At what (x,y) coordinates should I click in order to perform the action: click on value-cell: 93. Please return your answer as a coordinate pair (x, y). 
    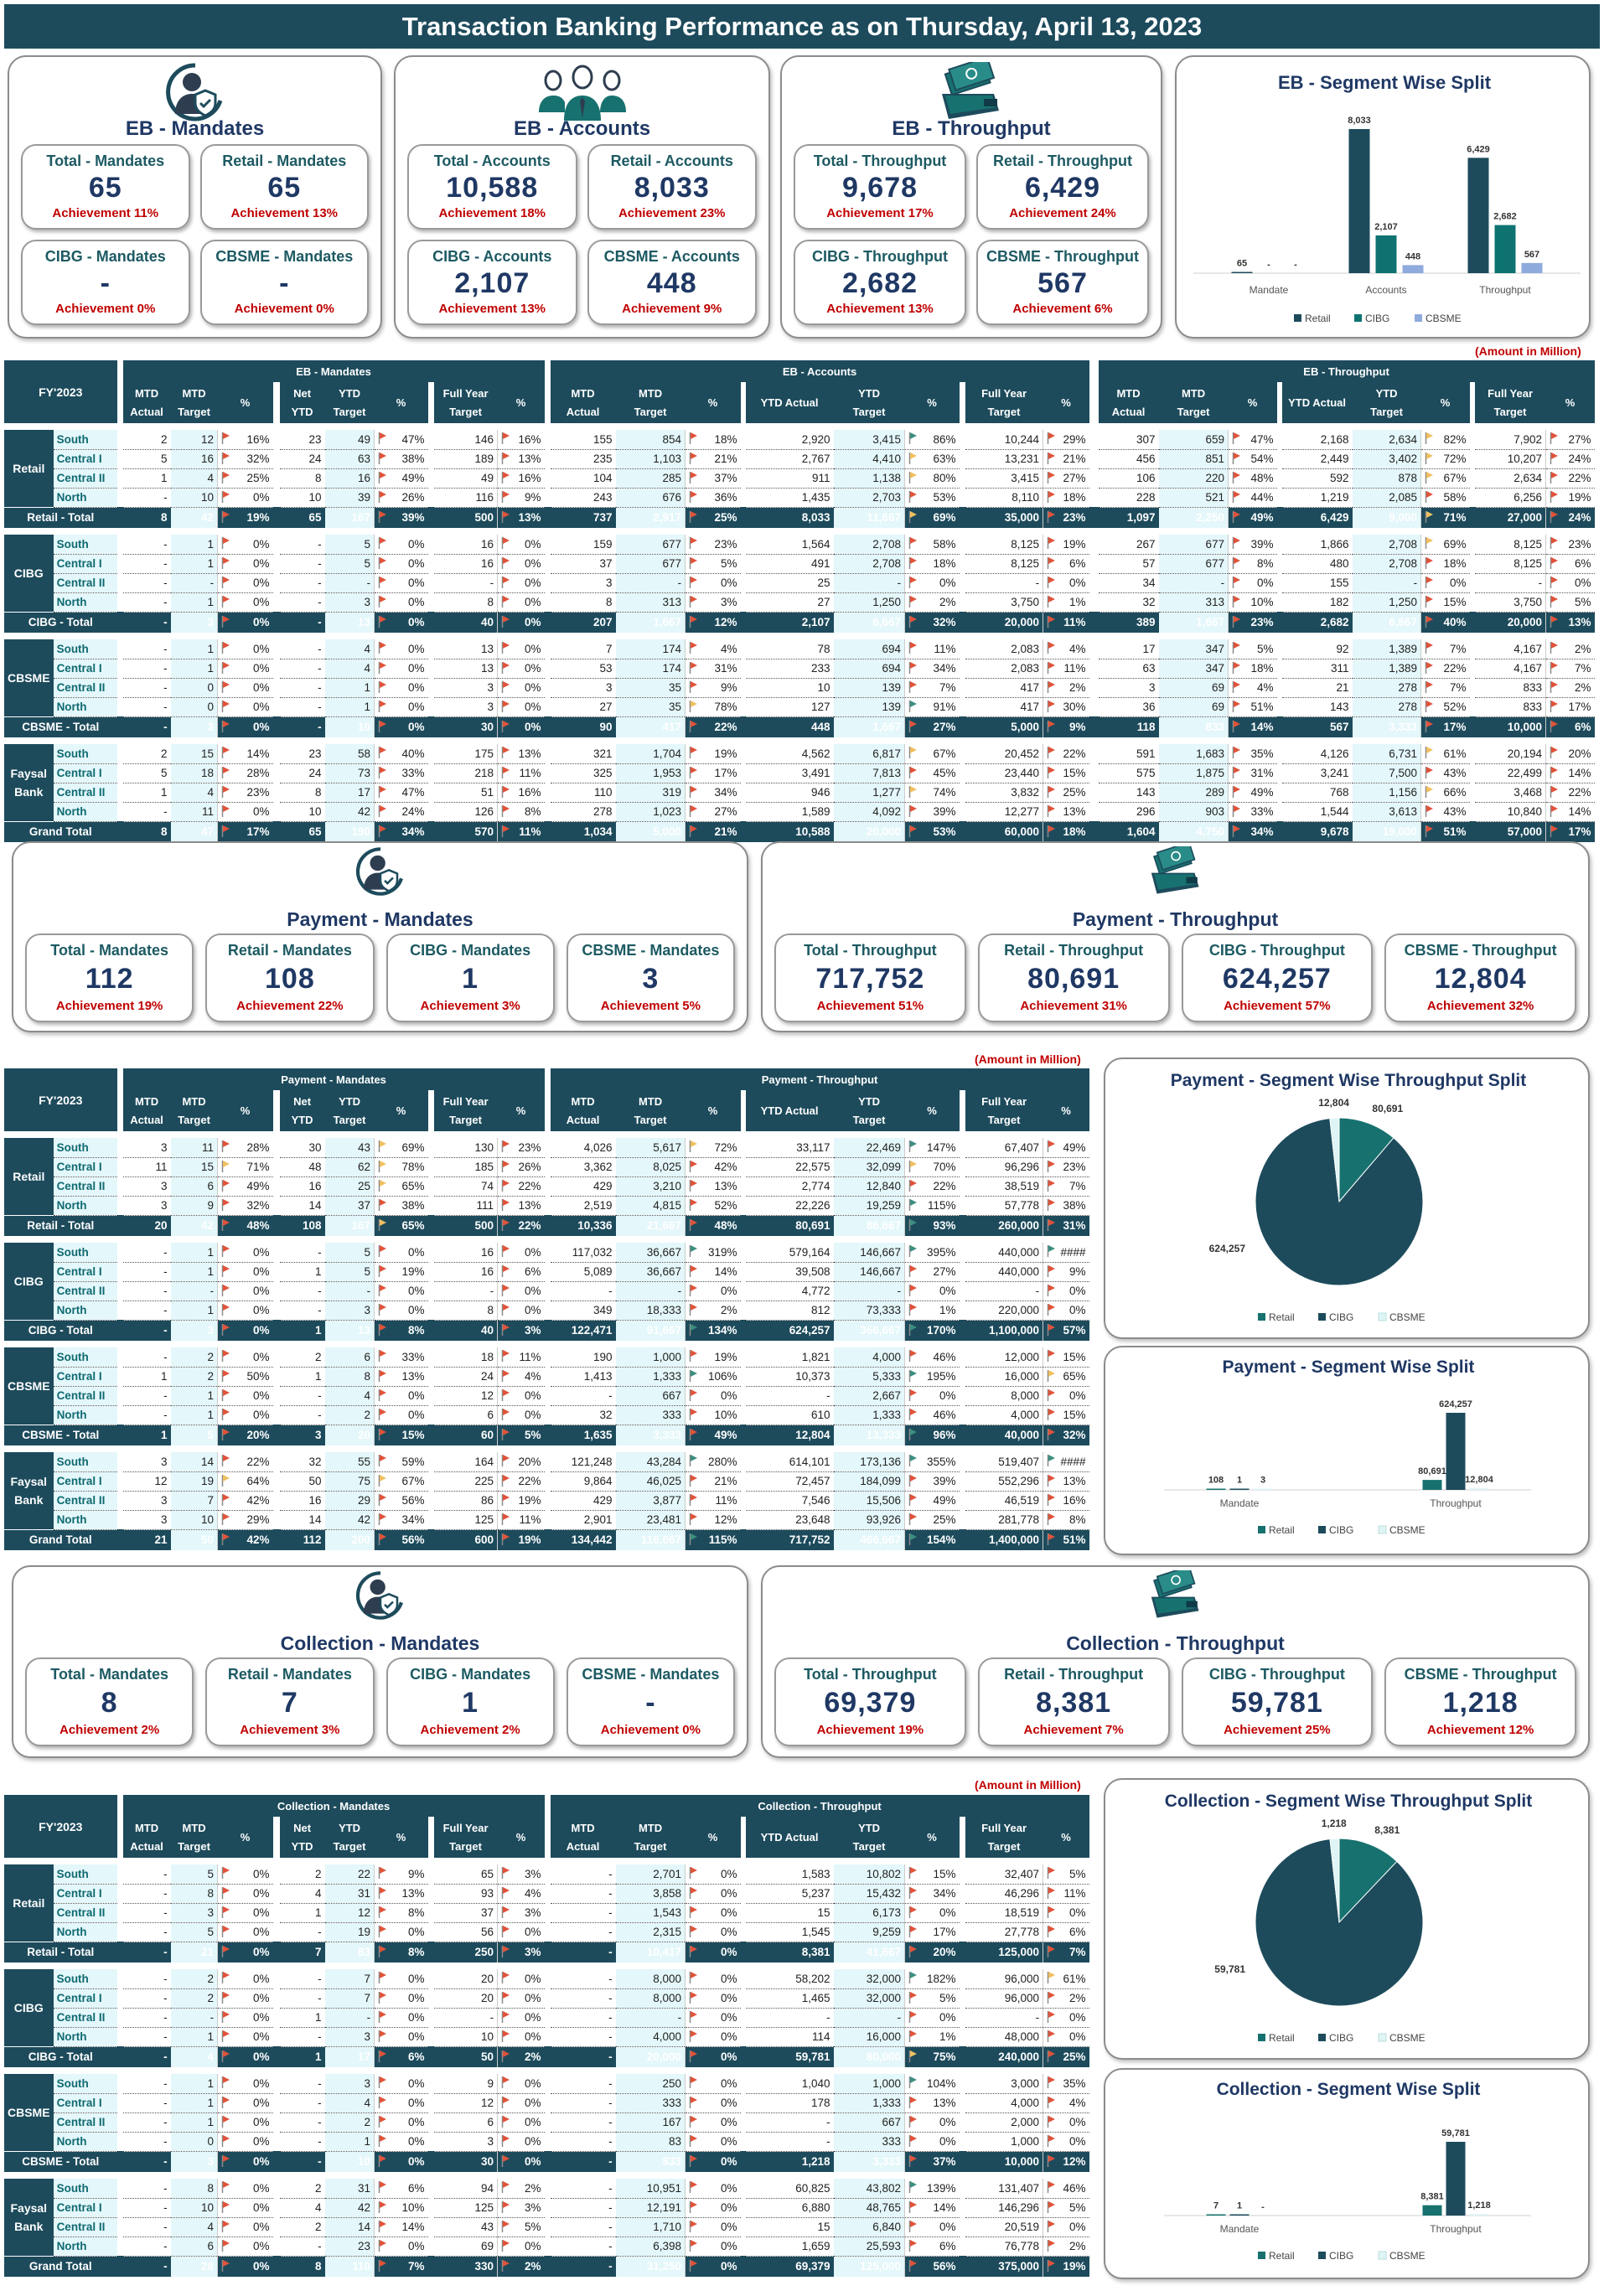
    Looking at the image, I should click on (465, 1894).